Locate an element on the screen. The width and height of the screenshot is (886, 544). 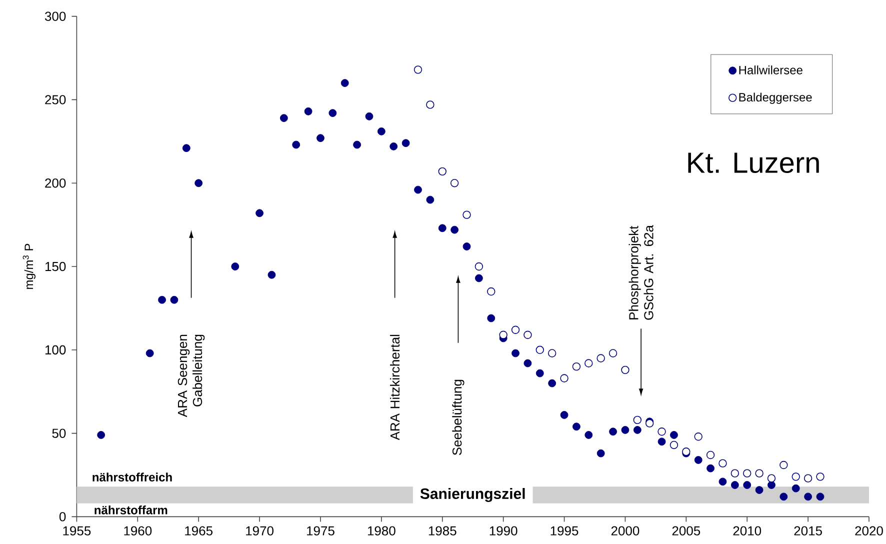
annotation: Phosphorprojekt GSchG Art. 62a is located at coordinates (641, 272).